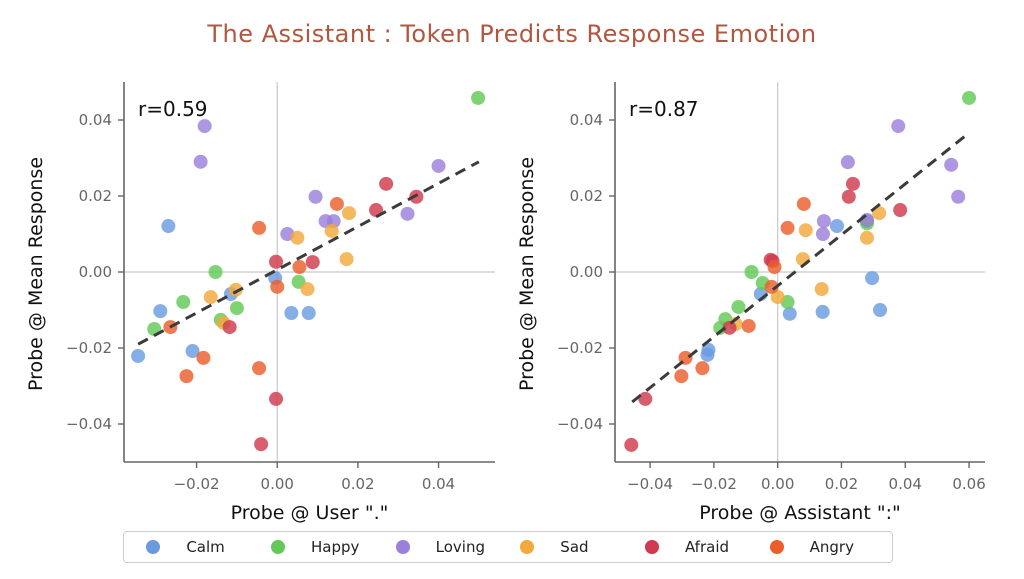 Image resolution: width=1024 pixels, height=579 pixels. What do you see at coordinates (310, 513) in the screenshot?
I see `x-axis-label: Probe @ User "."` at bounding box center [310, 513].